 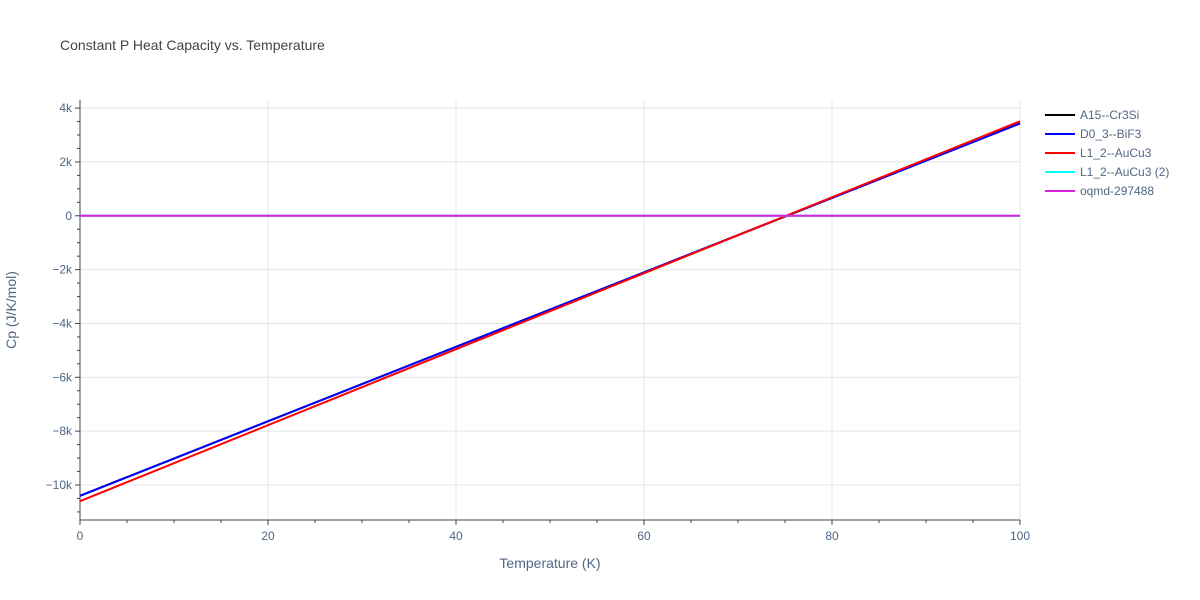 I want to click on legend-label: L1_2--AuCu3 (2), so click(x=1124, y=172).